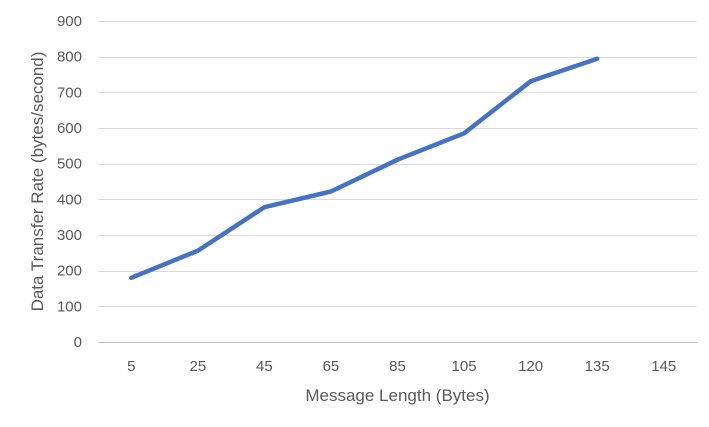  Describe the element at coordinates (397, 366) in the screenshot. I see `x-tick-label: 85` at that location.